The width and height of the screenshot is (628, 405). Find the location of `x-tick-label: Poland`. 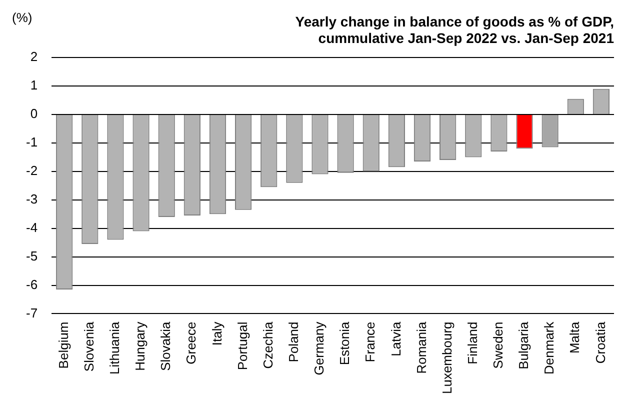

x-tick-label: Poland is located at coordinates (294, 342).